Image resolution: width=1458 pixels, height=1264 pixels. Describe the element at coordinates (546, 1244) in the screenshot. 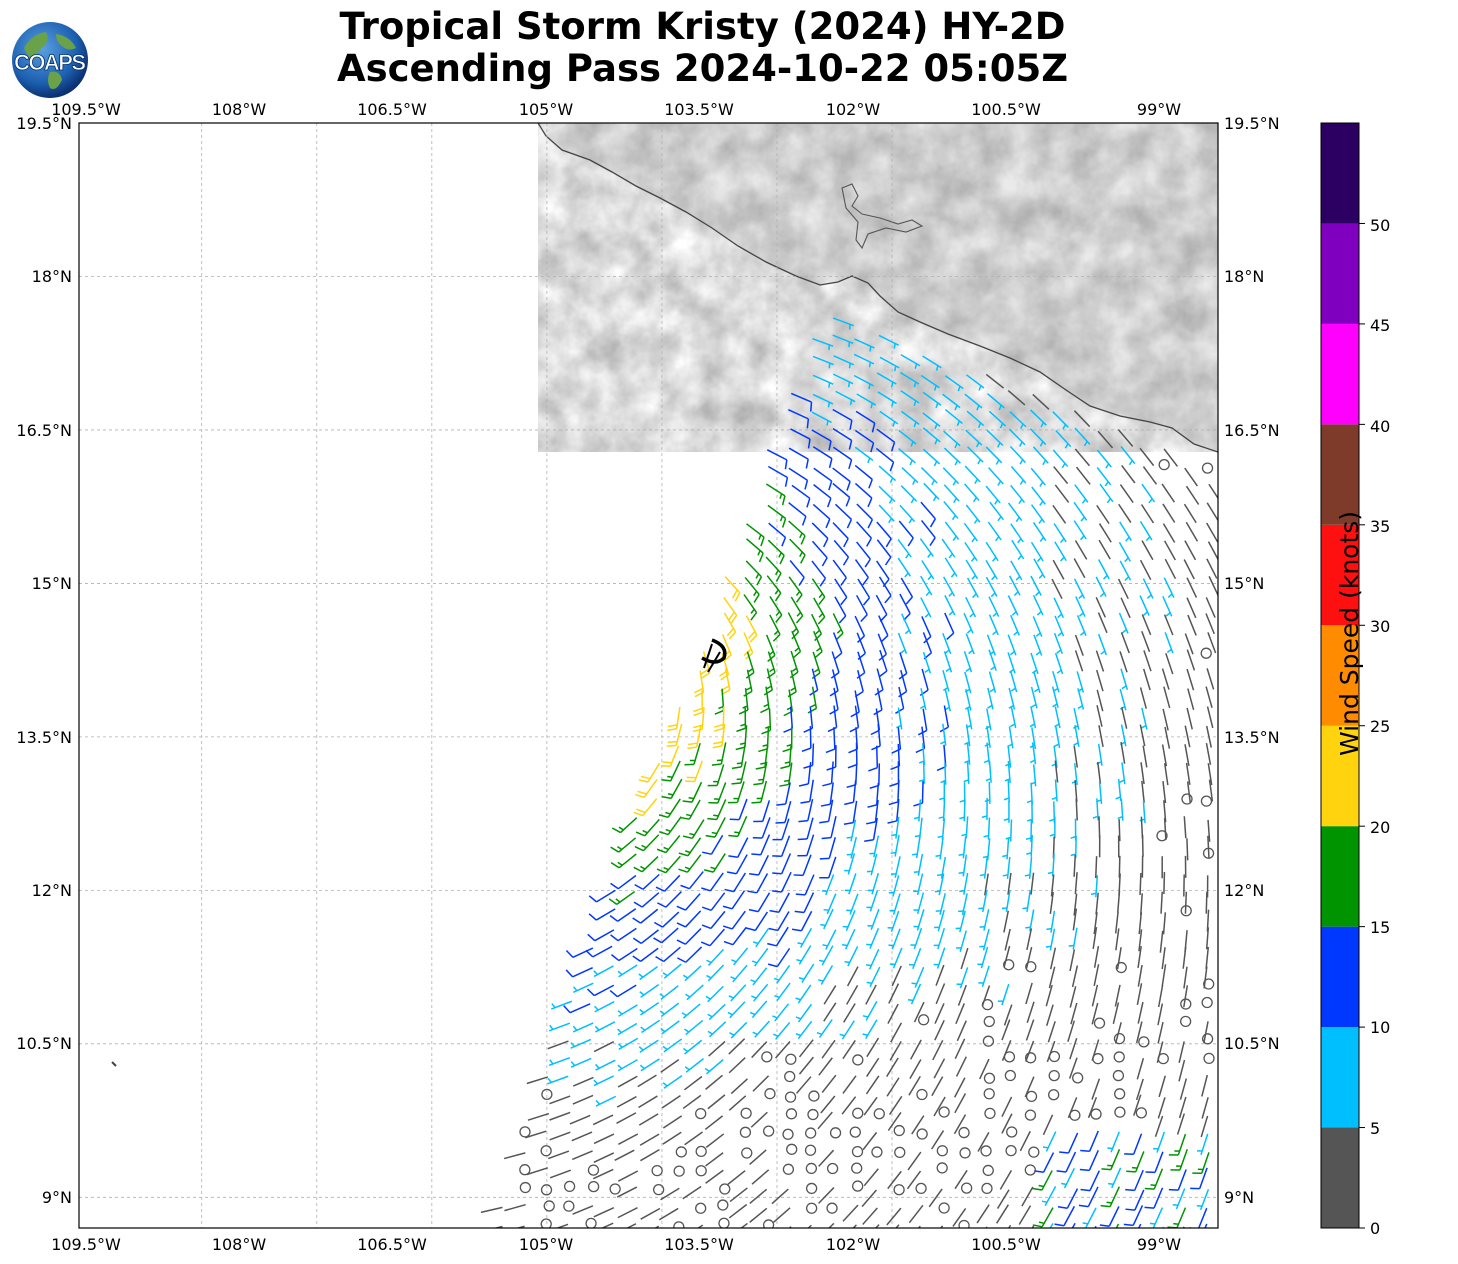

I see `lon-label-bottom: 105°W` at that location.